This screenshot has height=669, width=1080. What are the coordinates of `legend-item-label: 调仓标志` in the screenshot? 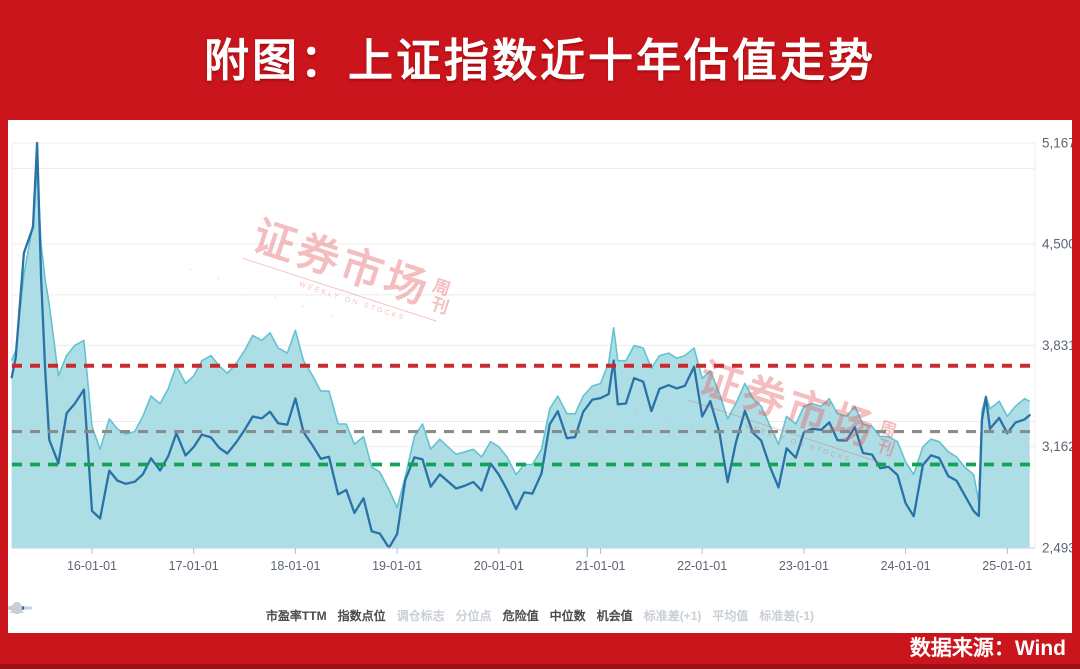 It's located at (420, 615).